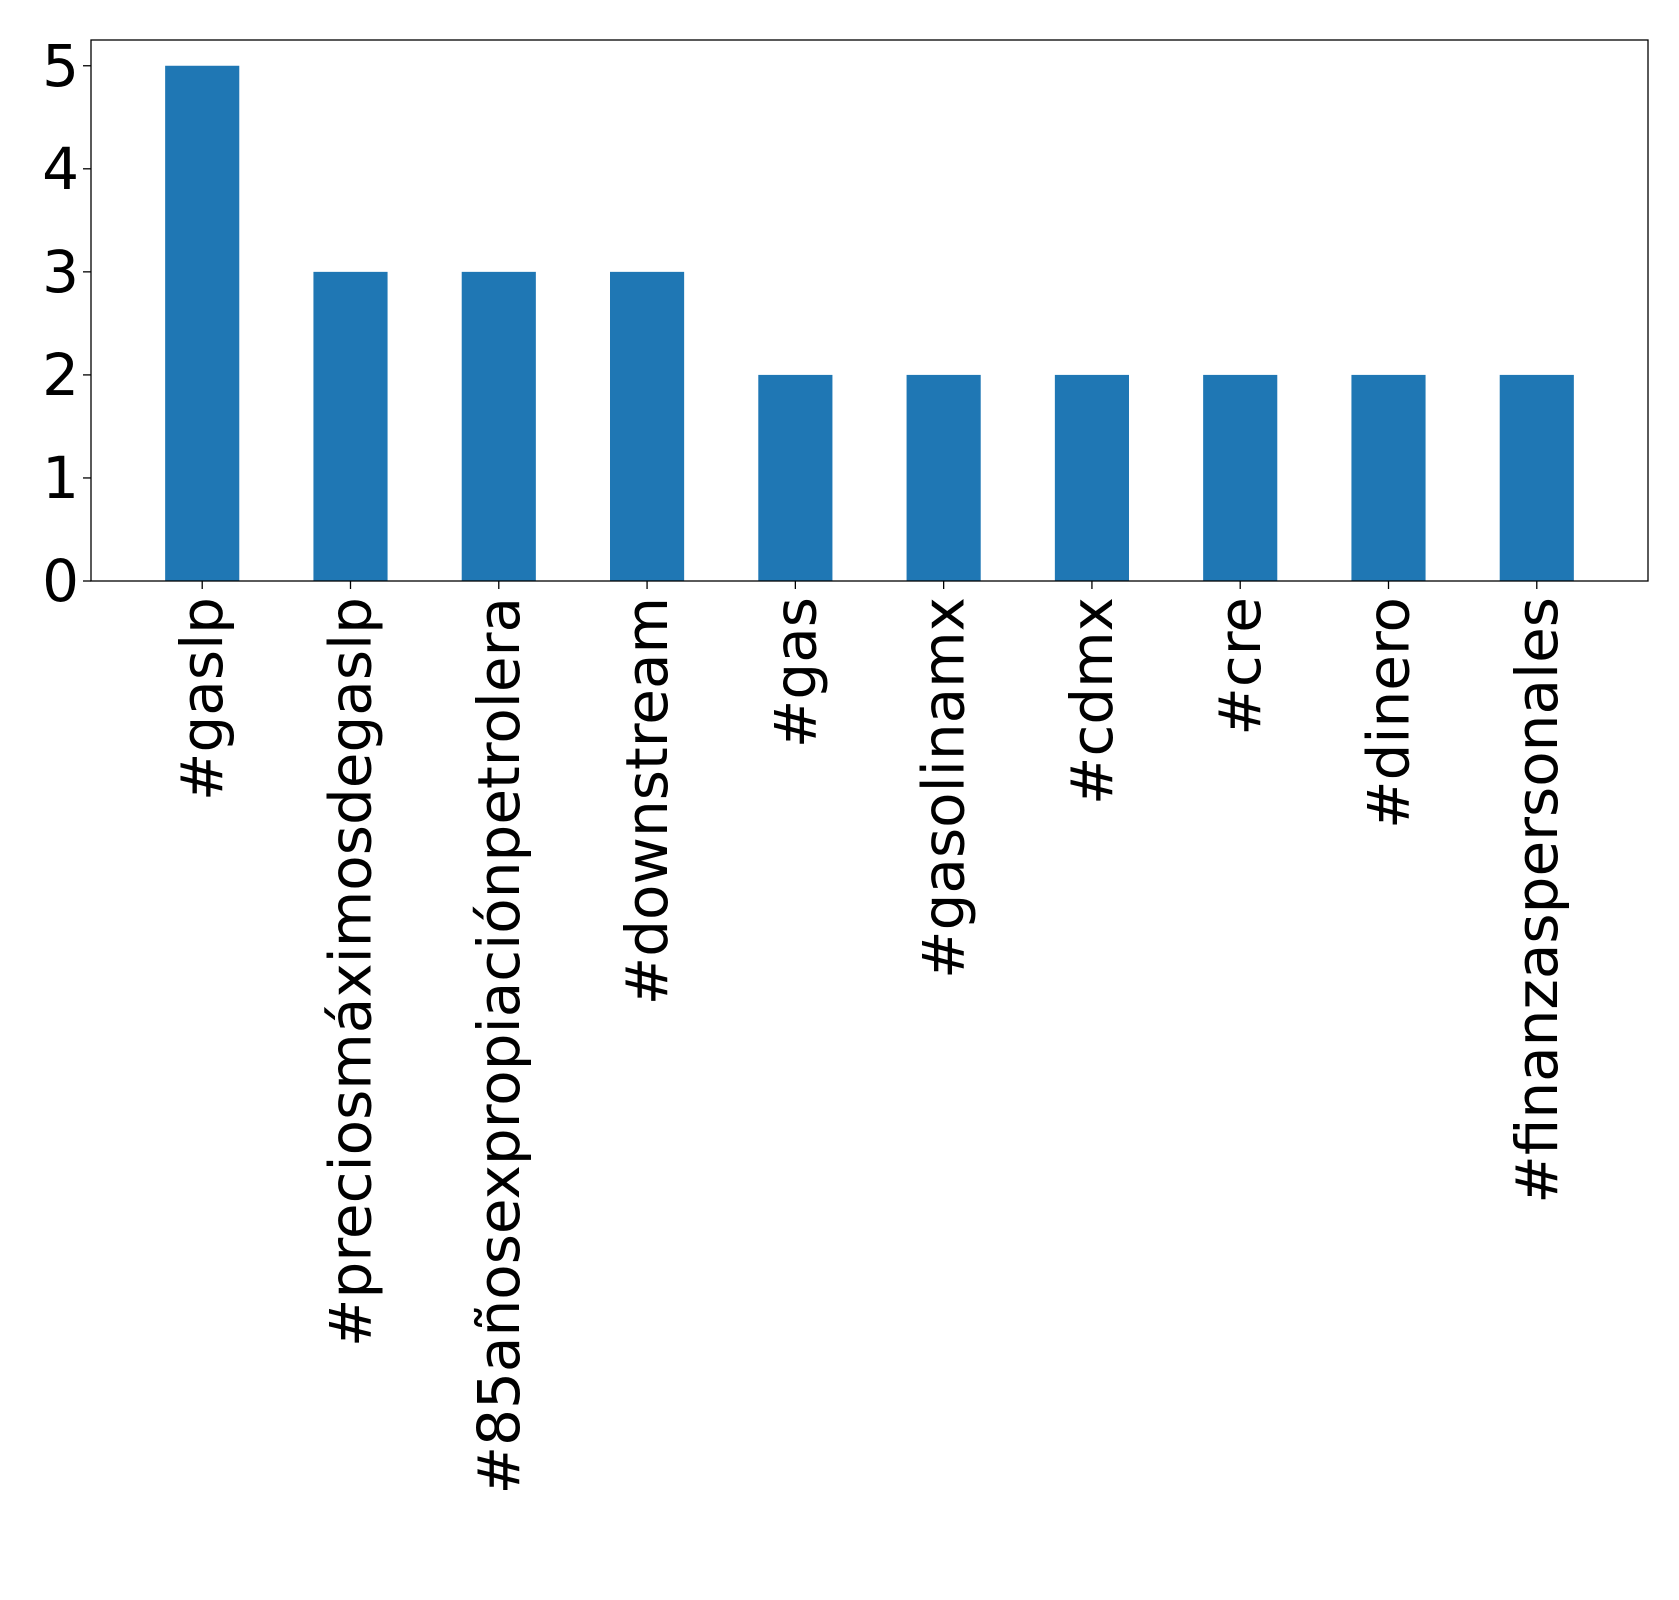  I want to click on y-axis: 0 1 2 3 4 5, so click(66, 323).